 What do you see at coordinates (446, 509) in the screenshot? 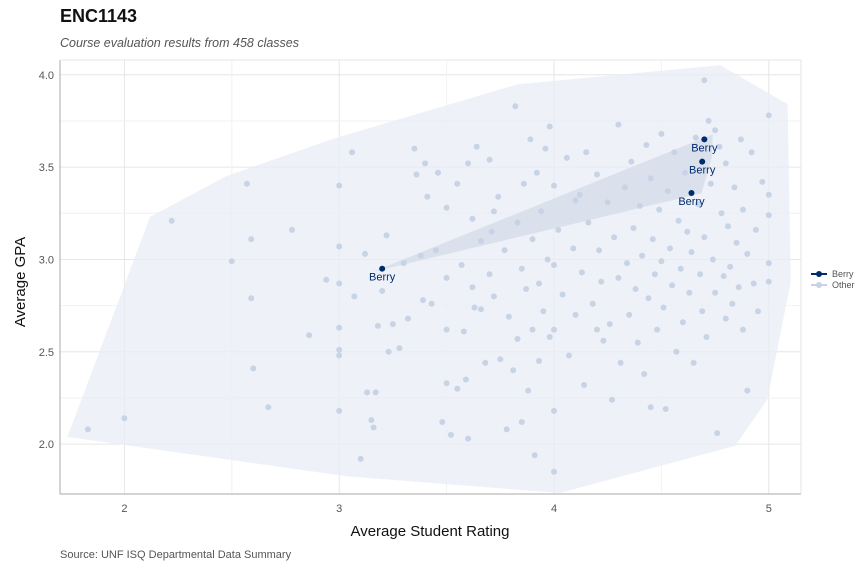
I see `x-tick-labels: 2 3 4 5` at bounding box center [446, 509].